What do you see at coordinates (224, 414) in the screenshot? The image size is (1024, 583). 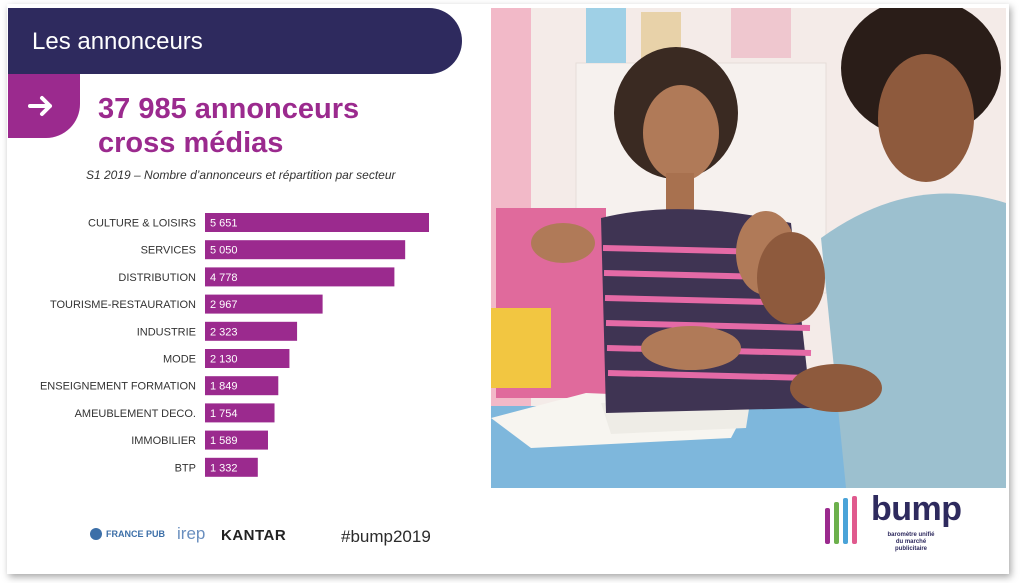 I see `bar-value-label: 1 754` at bounding box center [224, 414].